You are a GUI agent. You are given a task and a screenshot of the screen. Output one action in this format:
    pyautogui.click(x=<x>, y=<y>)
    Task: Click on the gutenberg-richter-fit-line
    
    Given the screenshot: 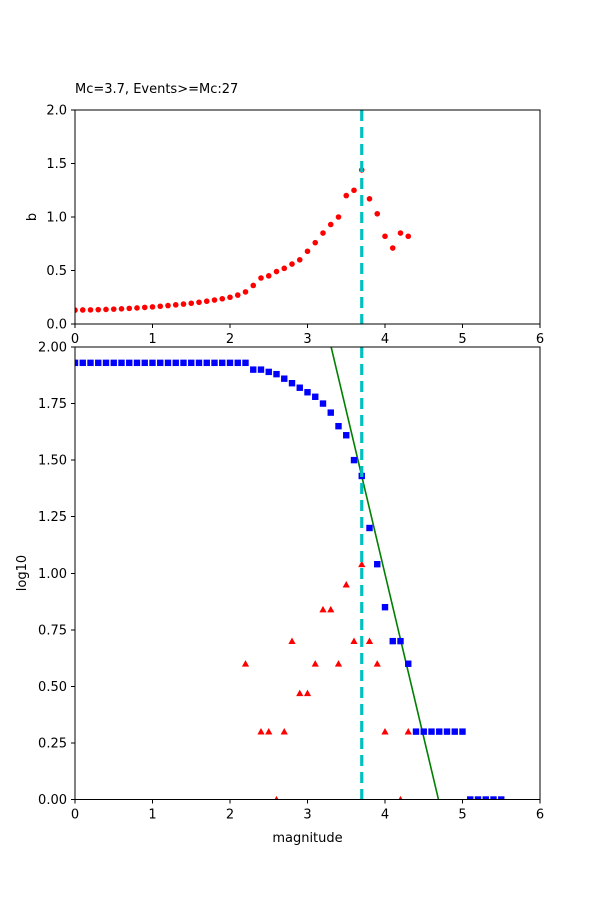 What is the action you would take?
    pyautogui.click(x=385, y=573)
    